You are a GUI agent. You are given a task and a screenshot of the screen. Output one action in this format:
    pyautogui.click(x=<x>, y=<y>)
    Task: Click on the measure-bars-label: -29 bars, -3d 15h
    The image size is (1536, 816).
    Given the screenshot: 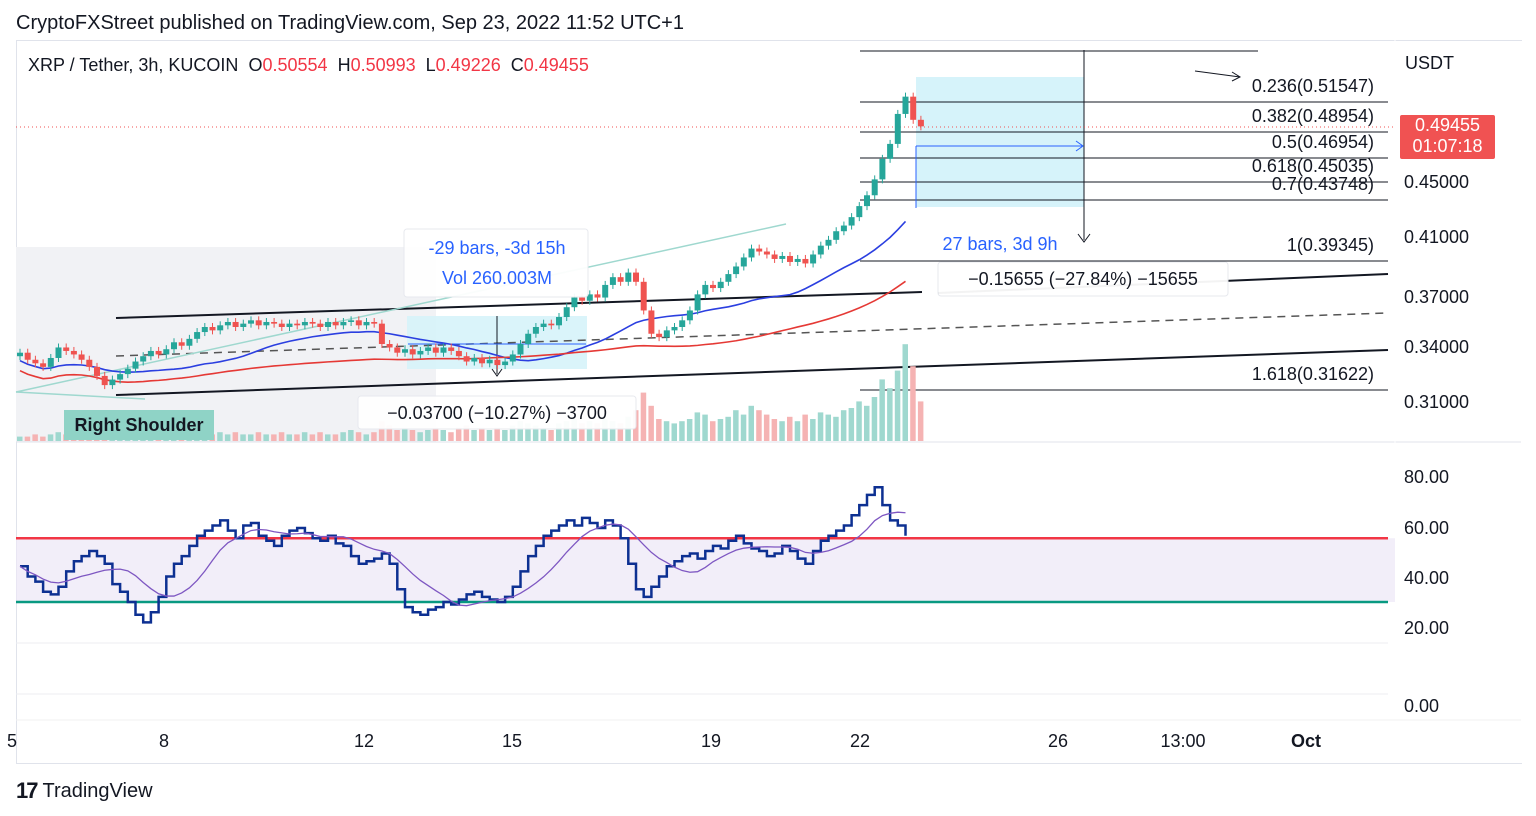 What is the action you would take?
    pyautogui.click(x=496, y=248)
    